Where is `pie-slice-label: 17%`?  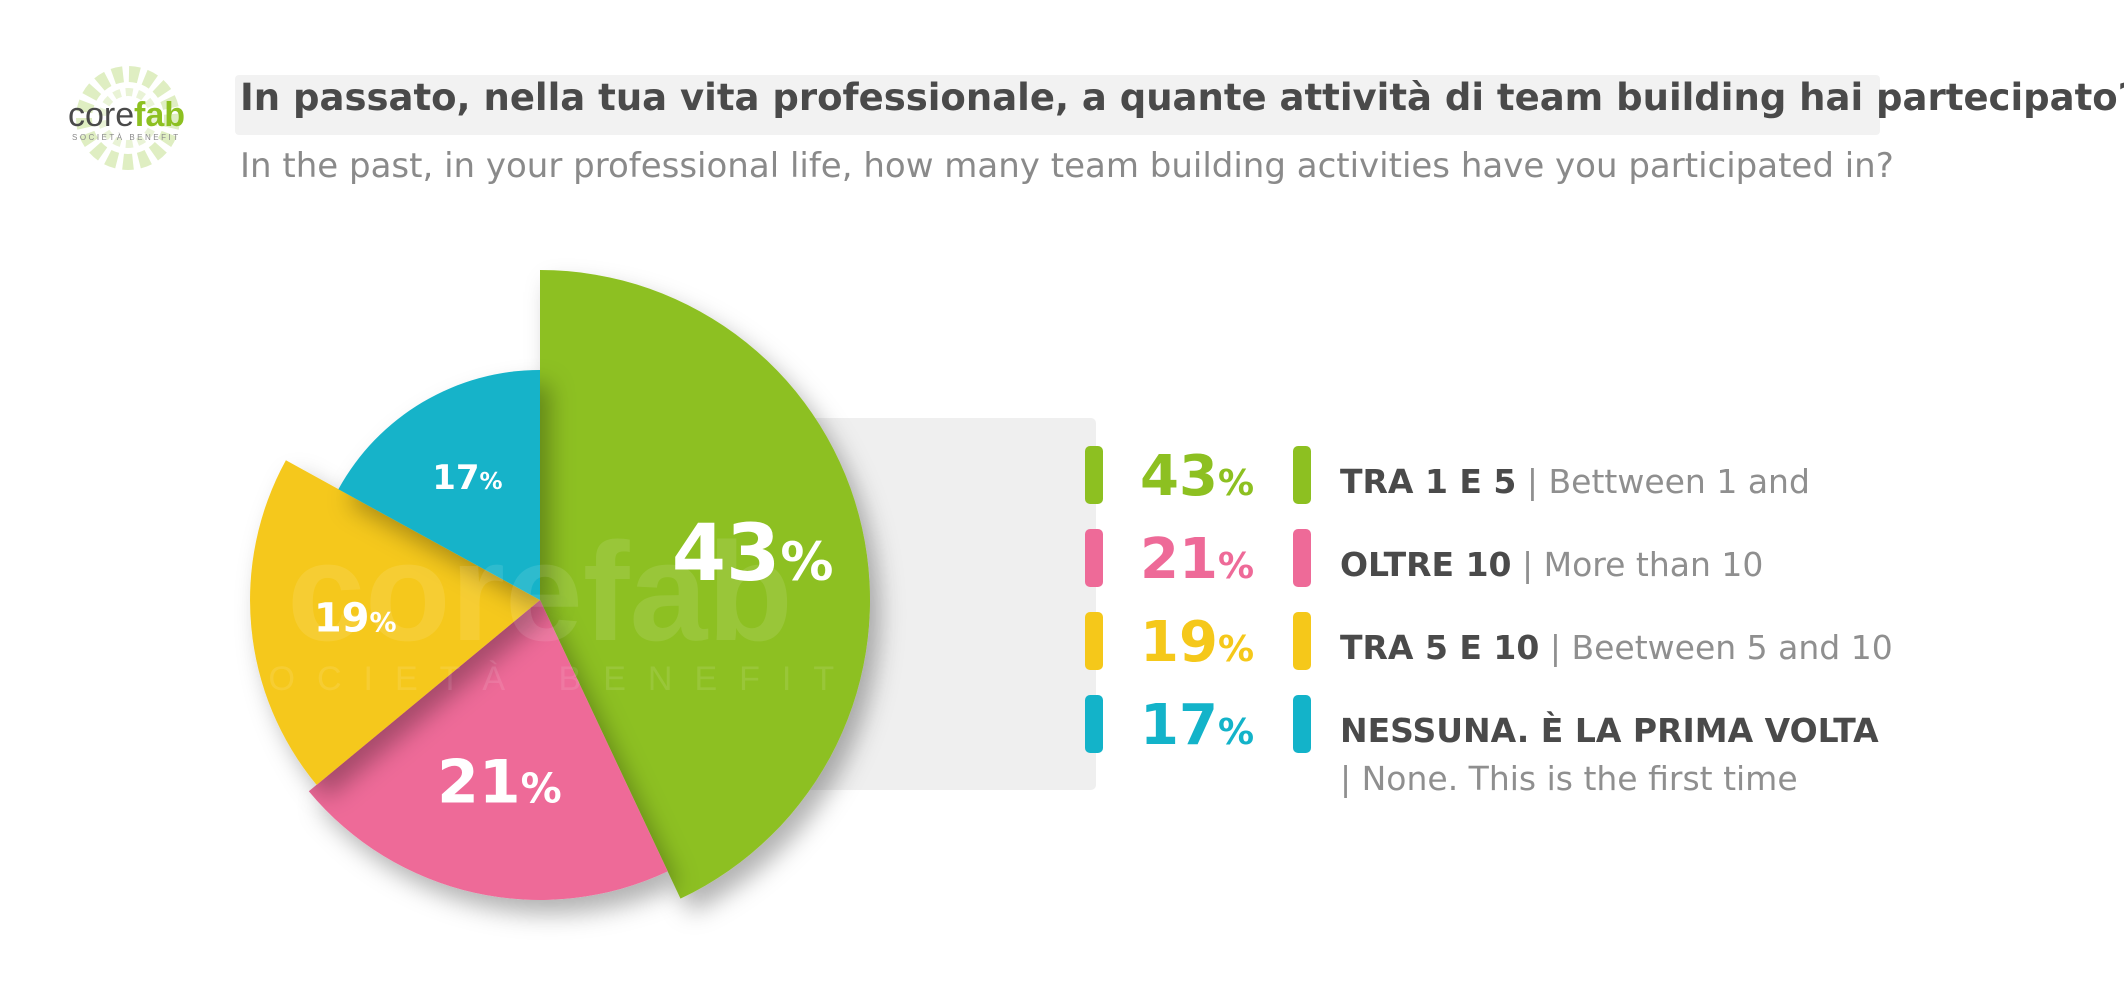
pie-slice-label: 17% is located at coordinates (467, 478).